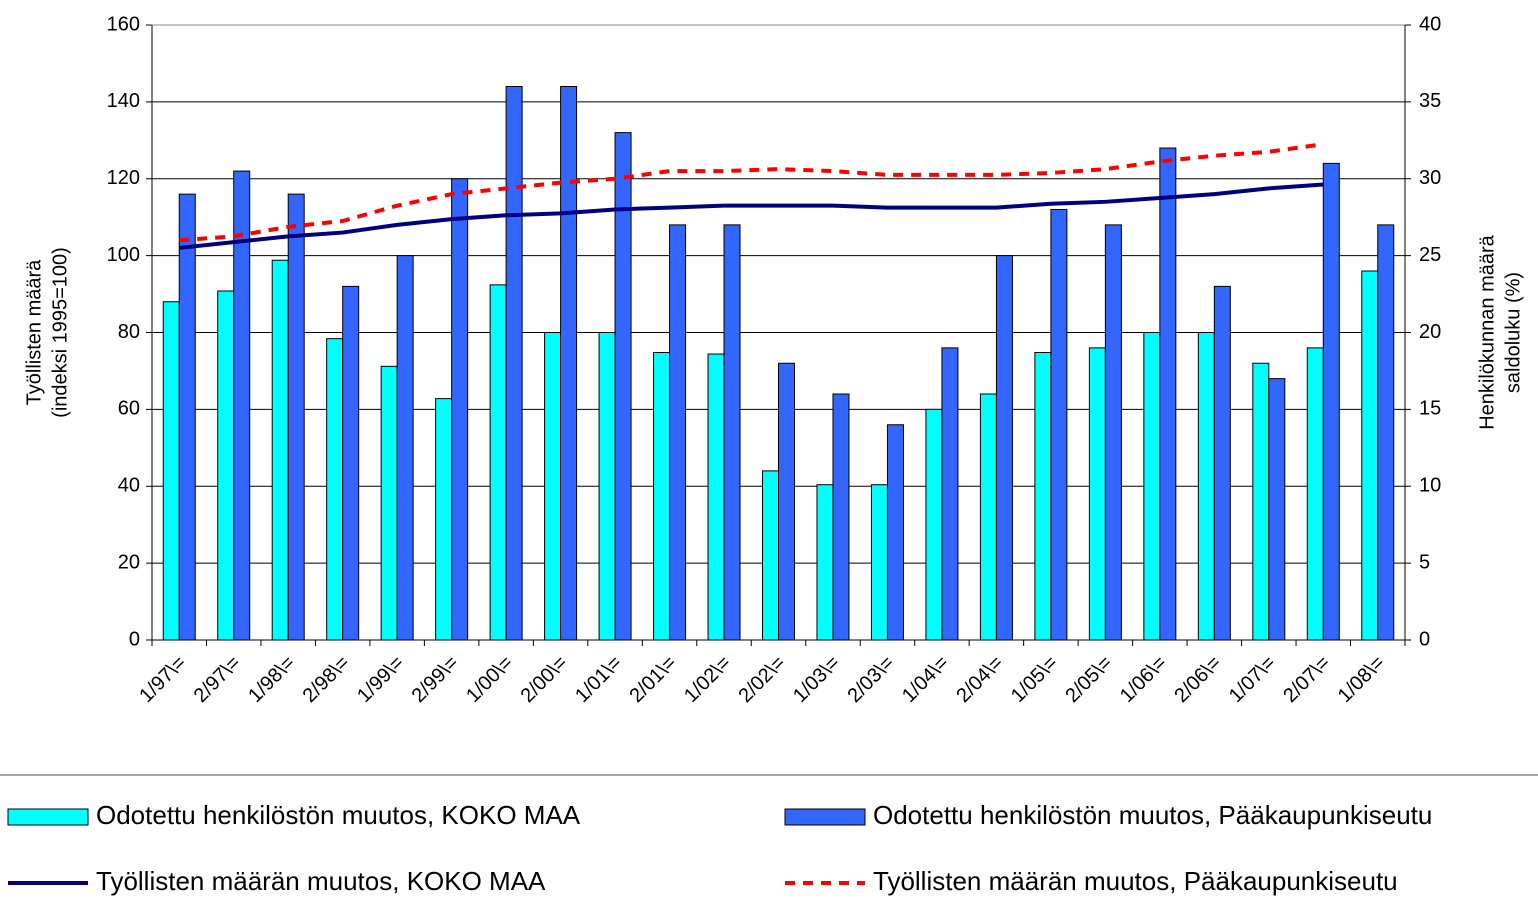 Image resolution: width=1538 pixels, height=920 pixels. What do you see at coordinates (123, 255) in the screenshot?
I see `y-tick-label: 100` at bounding box center [123, 255].